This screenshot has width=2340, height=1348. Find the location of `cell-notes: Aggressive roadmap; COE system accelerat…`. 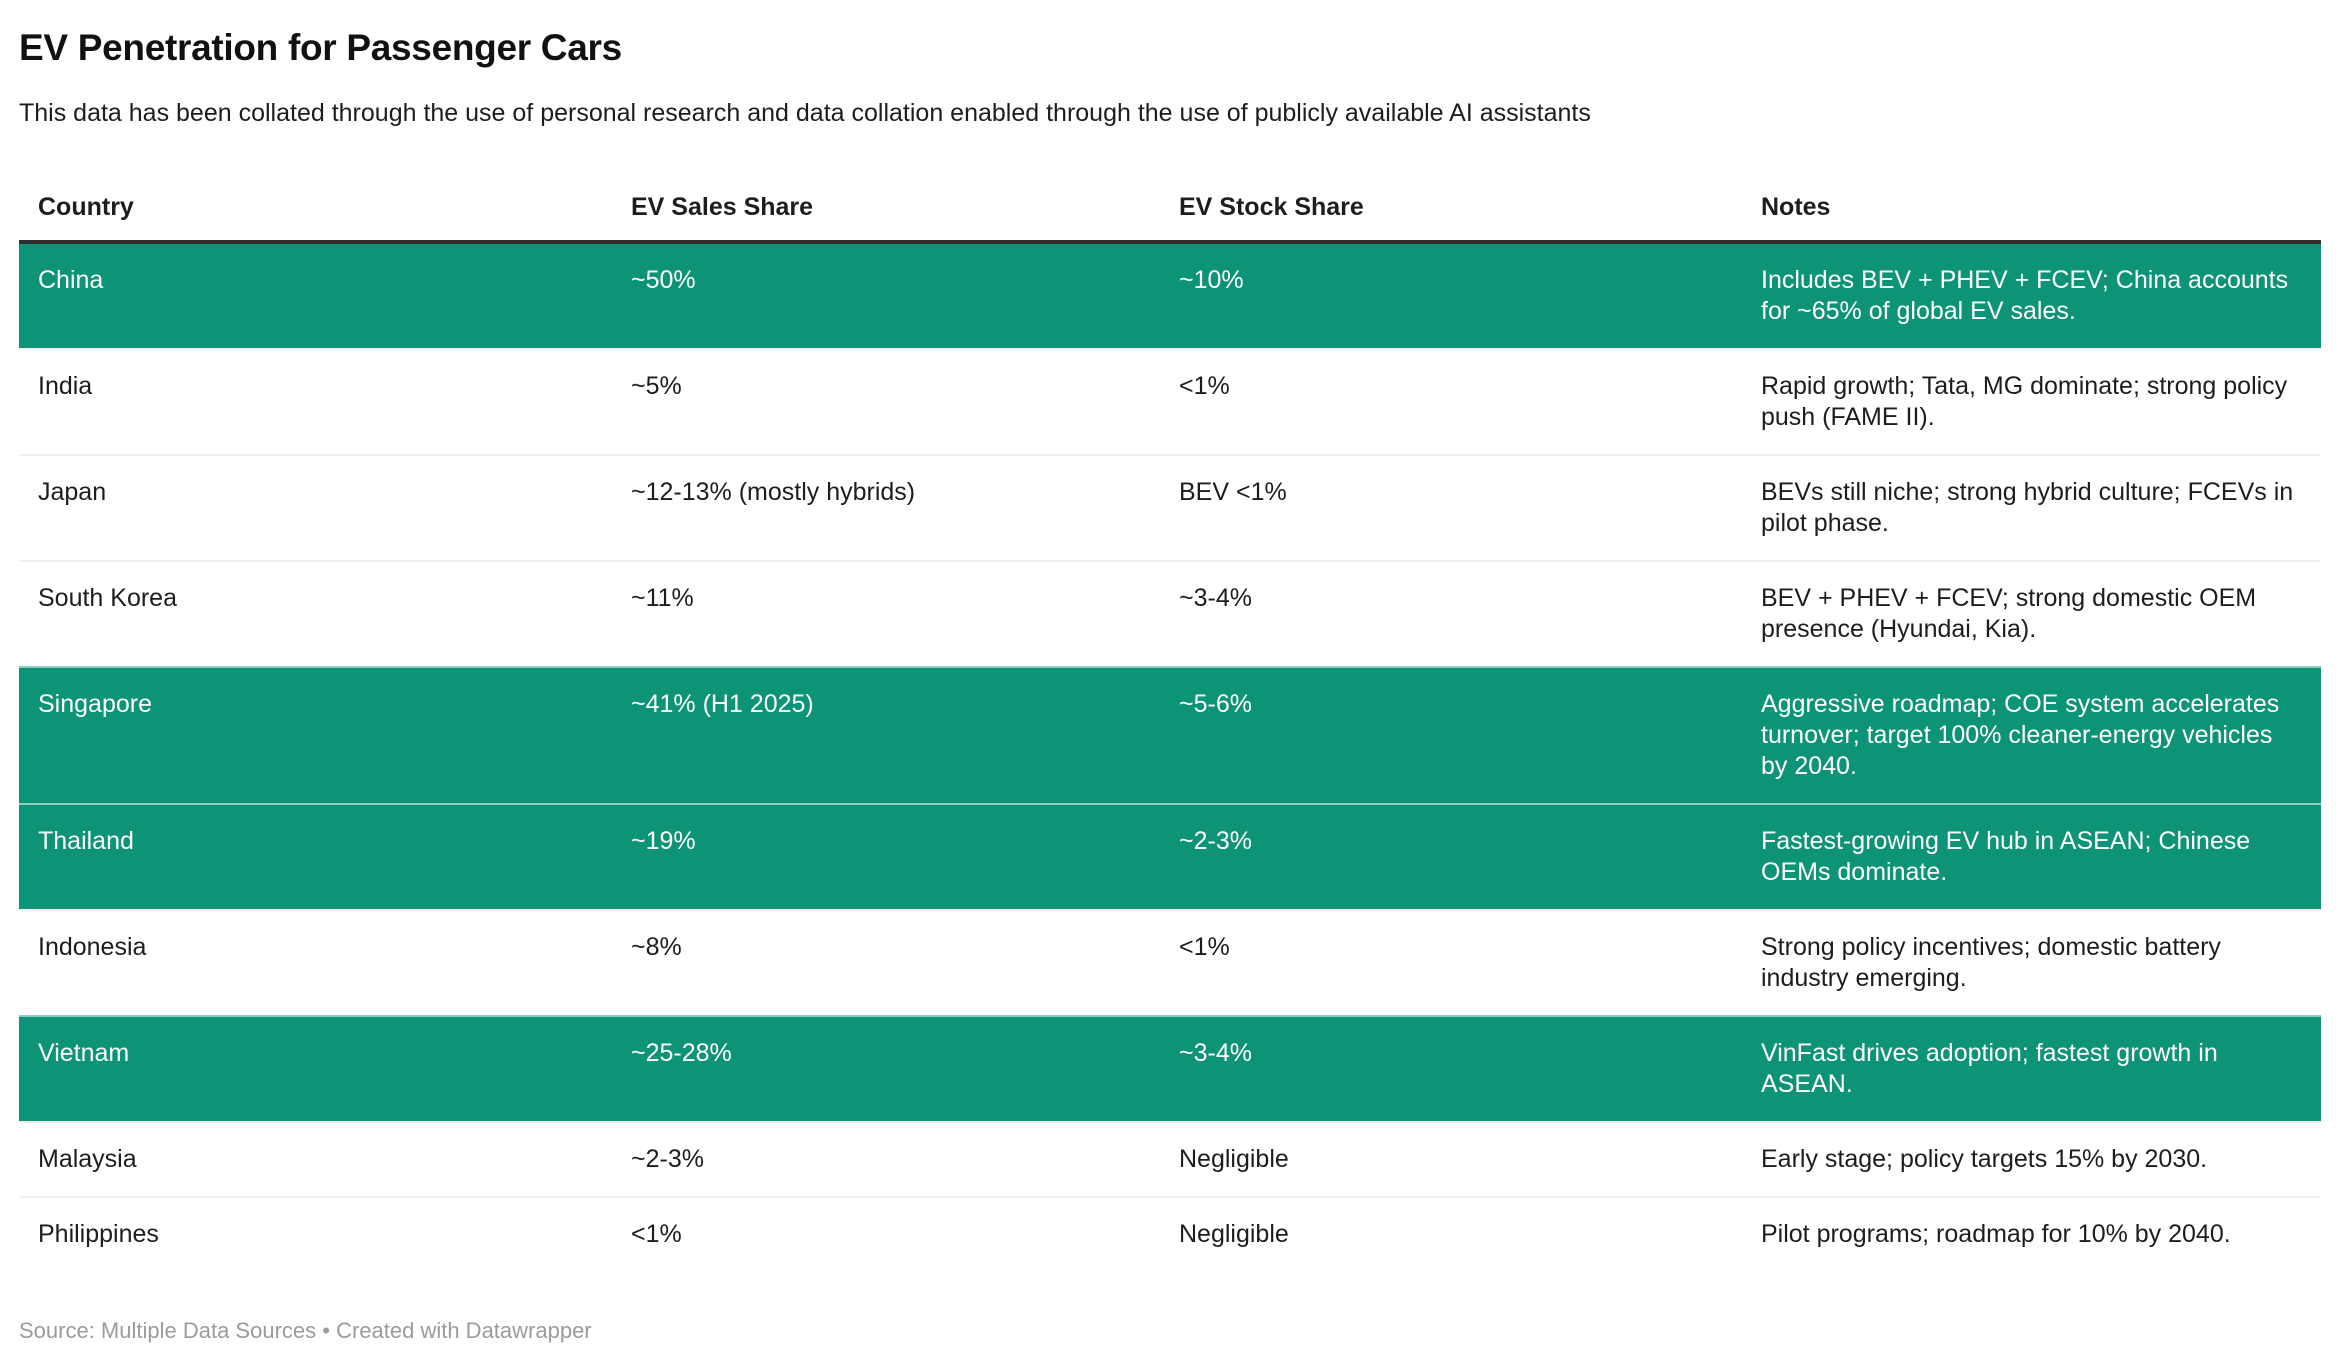

cell-notes: Aggressive roadmap; COE system accelerat… is located at coordinates (2020, 734).